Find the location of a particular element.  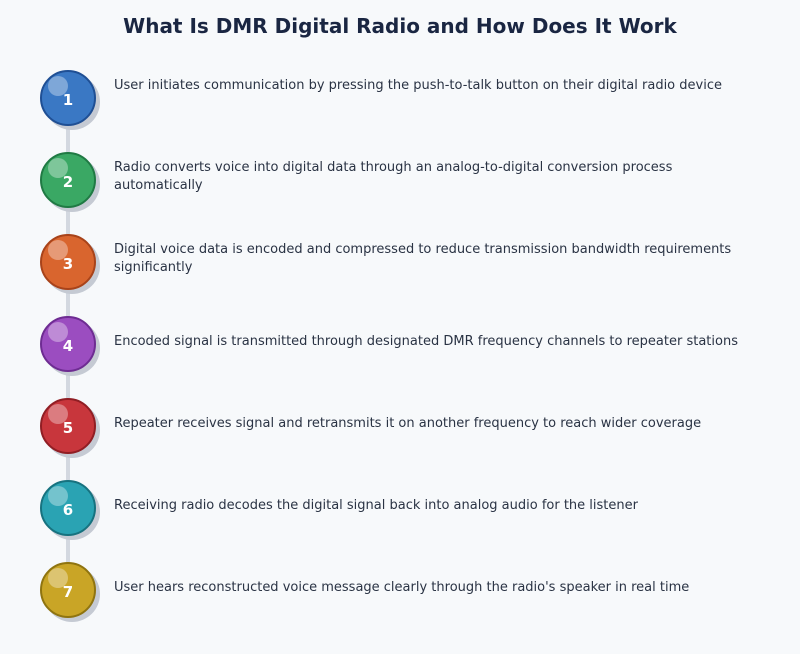

step-number-badge: 1 is located at coordinates (68, 98).